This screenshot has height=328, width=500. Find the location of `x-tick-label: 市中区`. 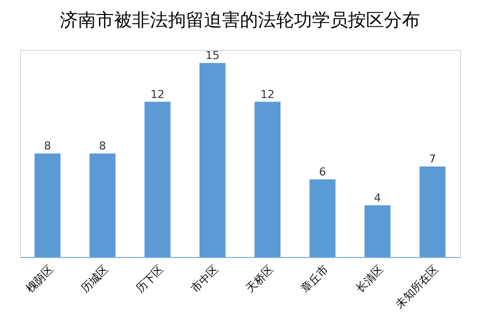

x-tick-label: 市中区 is located at coordinates (204, 279).